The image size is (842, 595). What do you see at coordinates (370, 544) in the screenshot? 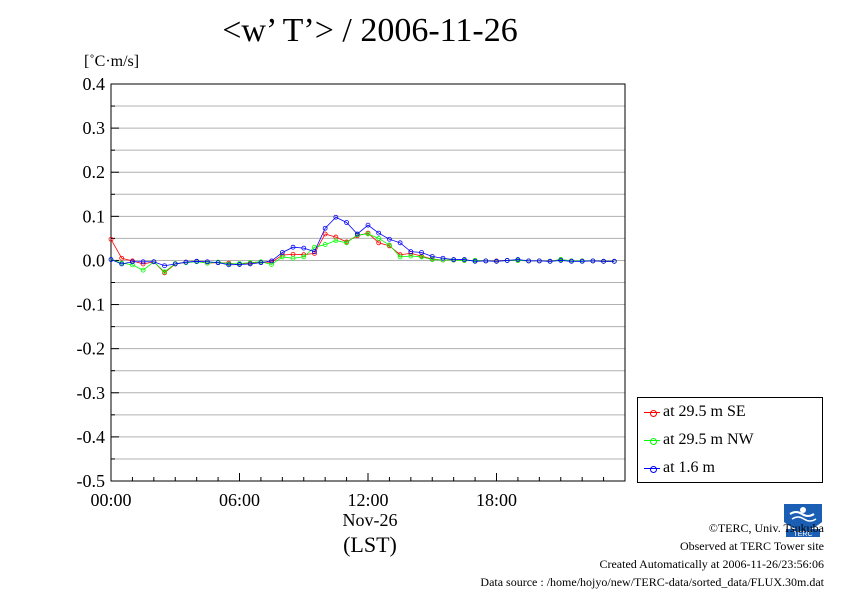
I see `x-axis-label: (LST)` at bounding box center [370, 544].